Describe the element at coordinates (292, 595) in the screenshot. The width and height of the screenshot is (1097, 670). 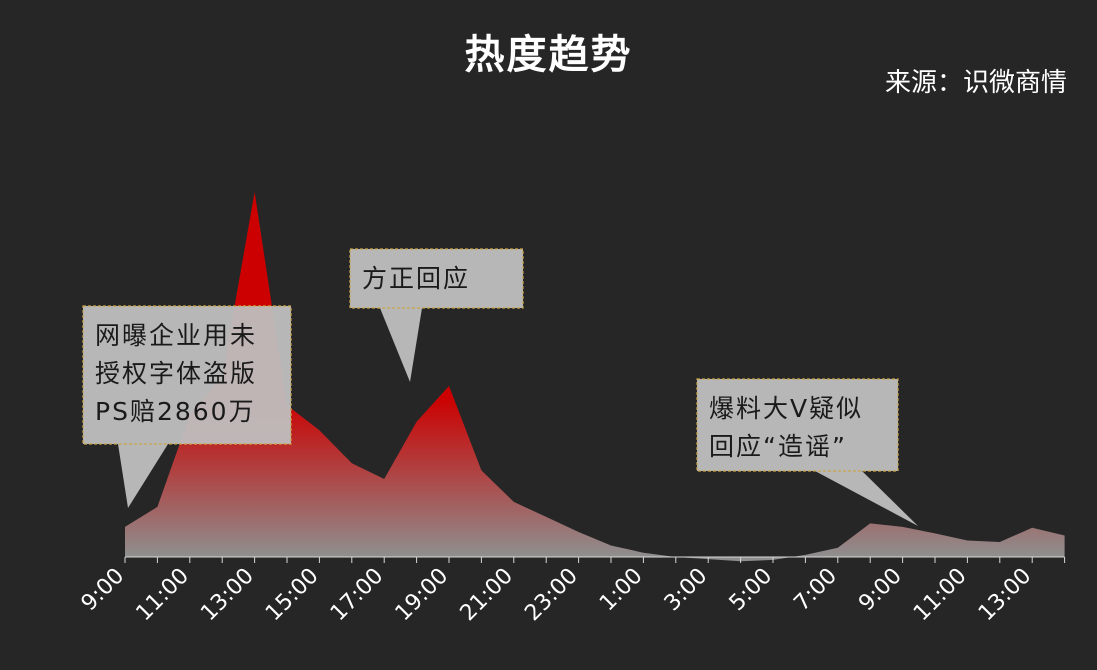
I see `x-tick-label: 15:00` at that location.